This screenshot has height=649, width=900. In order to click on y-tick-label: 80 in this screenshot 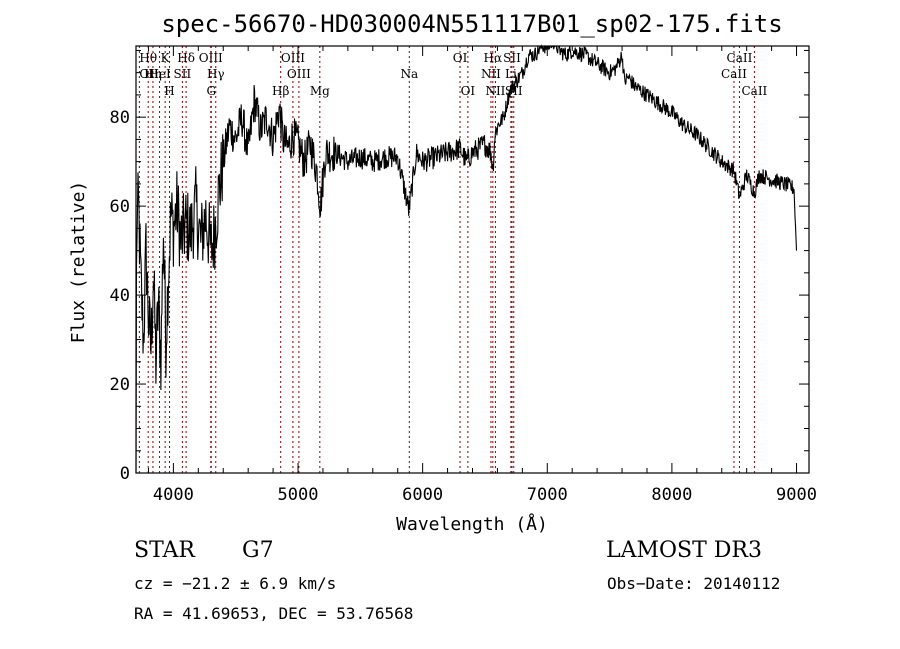, I will do `click(120, 118)`.